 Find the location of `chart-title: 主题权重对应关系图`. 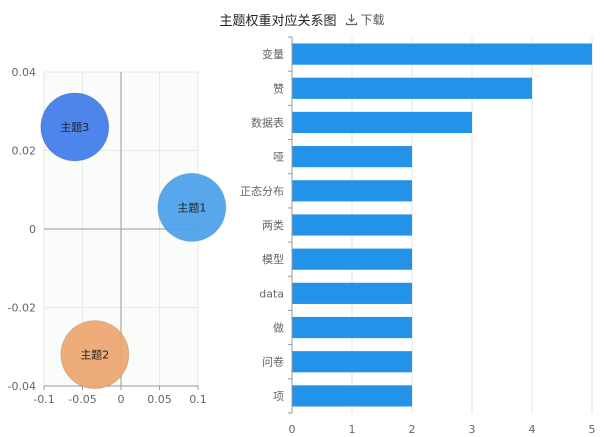

chart-title: 主题权重对应关系图 is located at coordinates (278, 21).